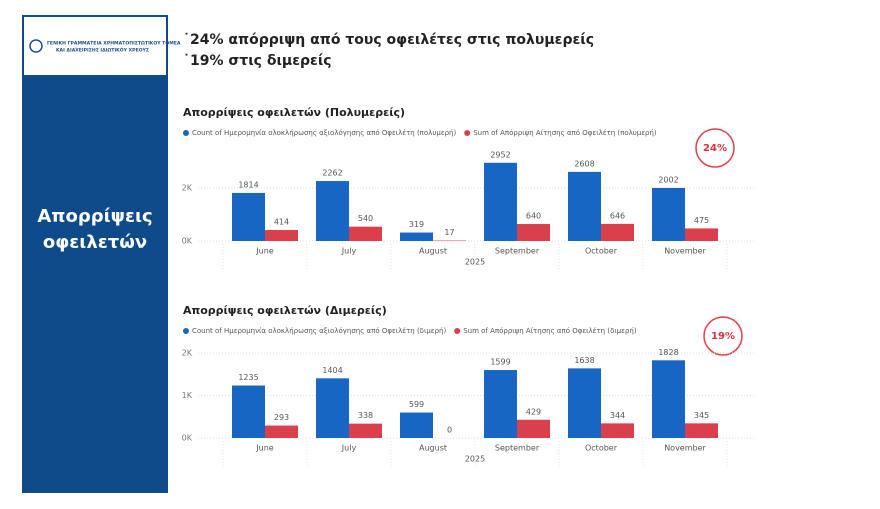 Image resolution: width=880 pixels, height=509 pixels. Describe the element at coordinates (668, 179) in the screenshot. I see `value-label: 2002` at that location.